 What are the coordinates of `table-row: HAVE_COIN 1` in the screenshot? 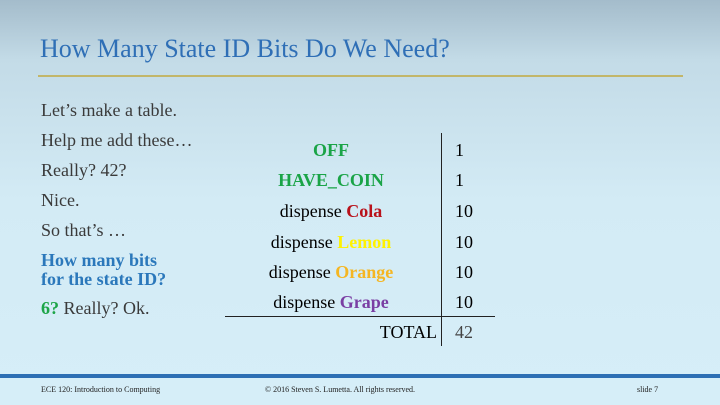 It's located at (360, 180).